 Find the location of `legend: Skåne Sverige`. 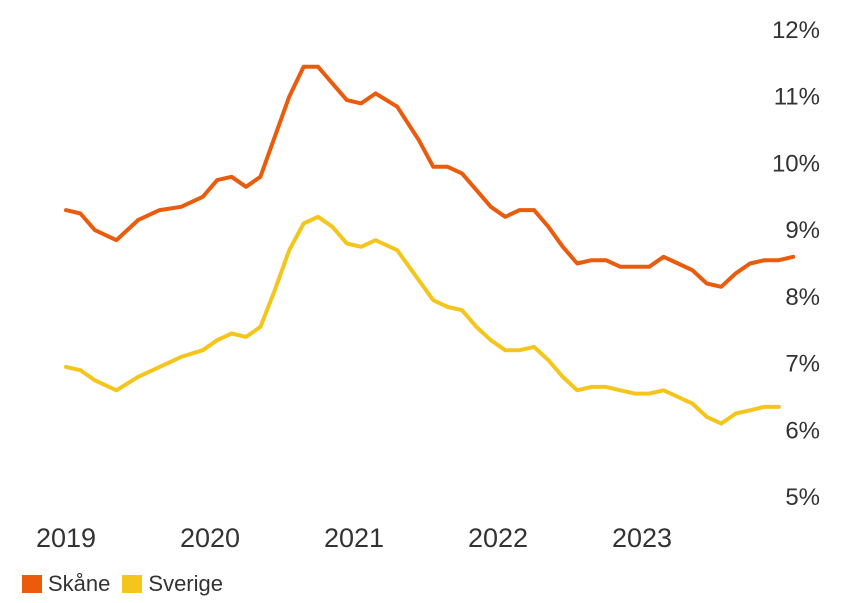

legend: Skåne Sverige is located at coordinates (128, 584).